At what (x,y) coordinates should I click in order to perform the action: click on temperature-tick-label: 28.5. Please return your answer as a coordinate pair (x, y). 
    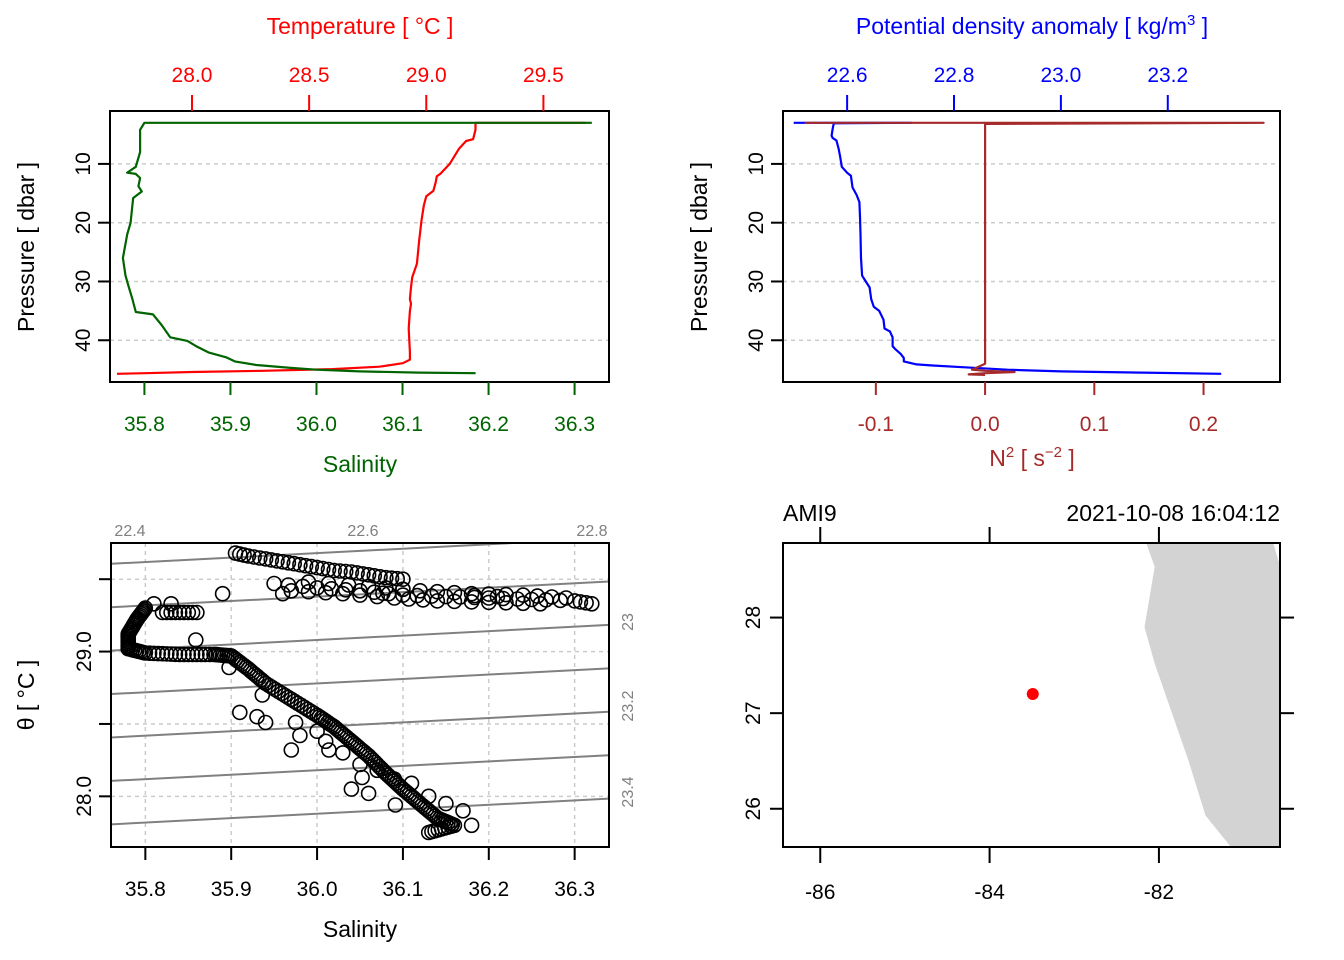
    Looking at the image, I should click on (309, 75).